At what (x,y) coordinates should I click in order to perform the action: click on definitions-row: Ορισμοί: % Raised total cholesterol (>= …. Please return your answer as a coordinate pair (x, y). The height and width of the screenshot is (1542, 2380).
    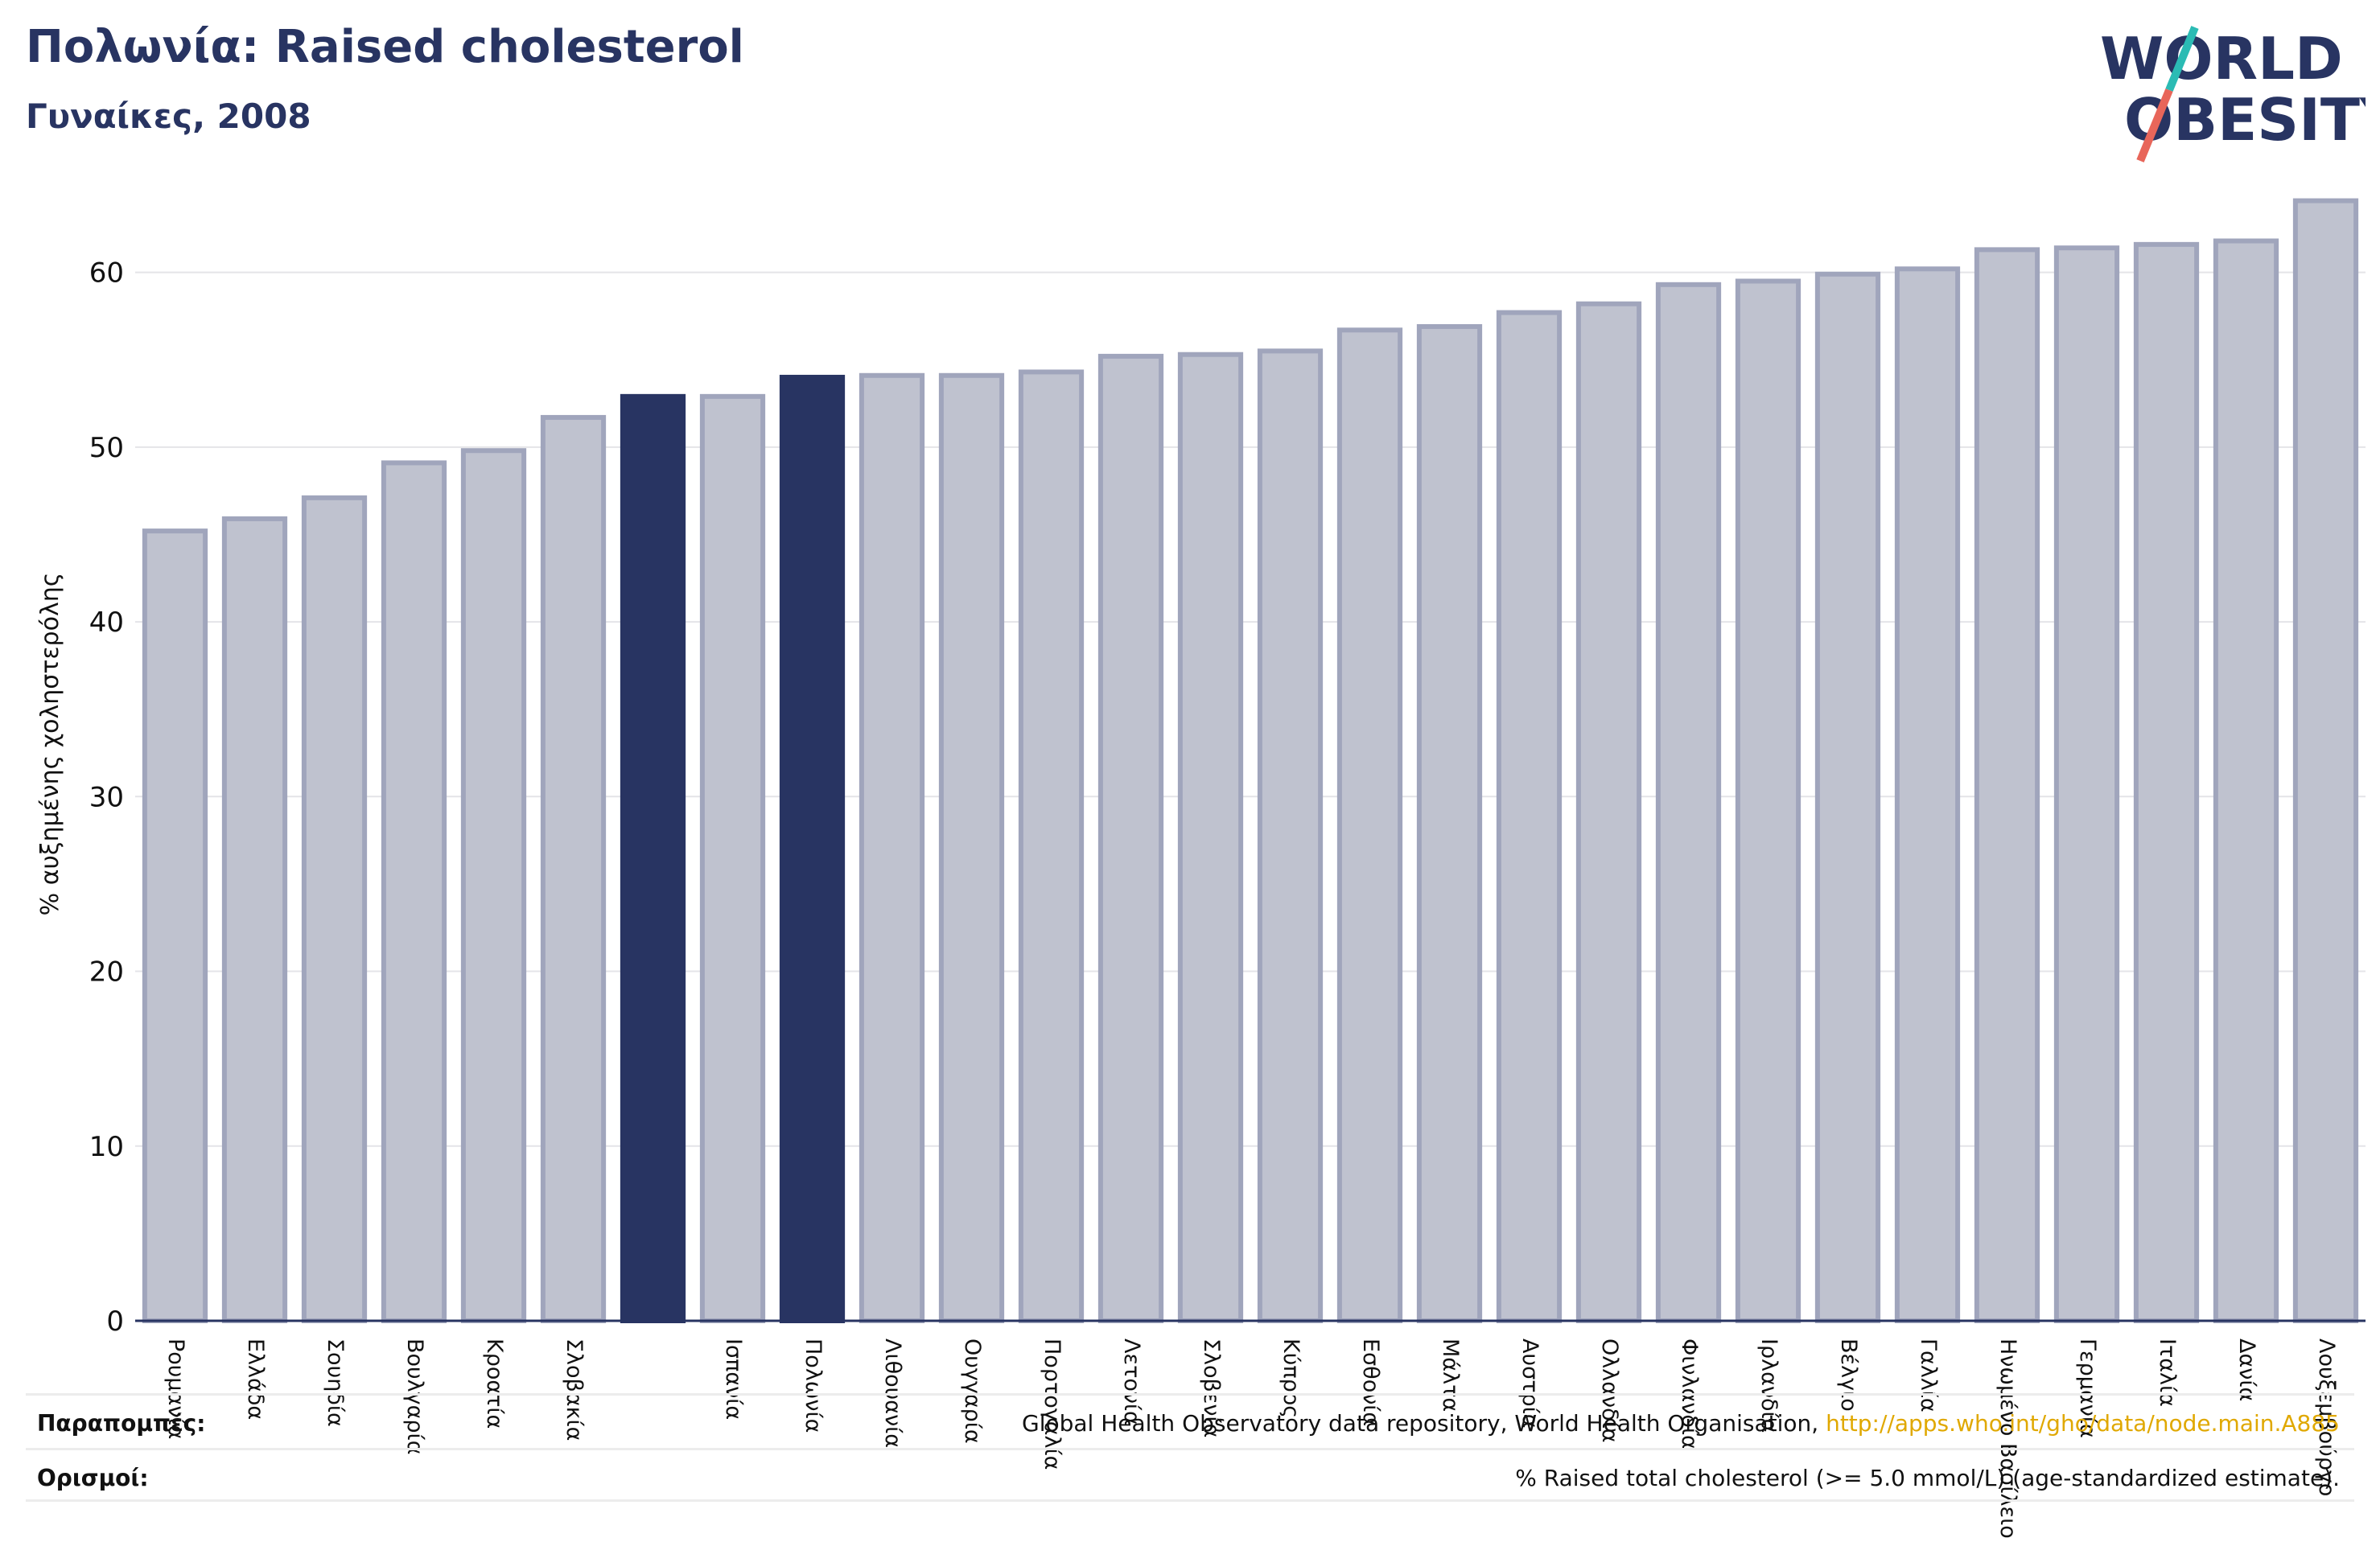
    Looking at the image, I should click on (1190, 1476).